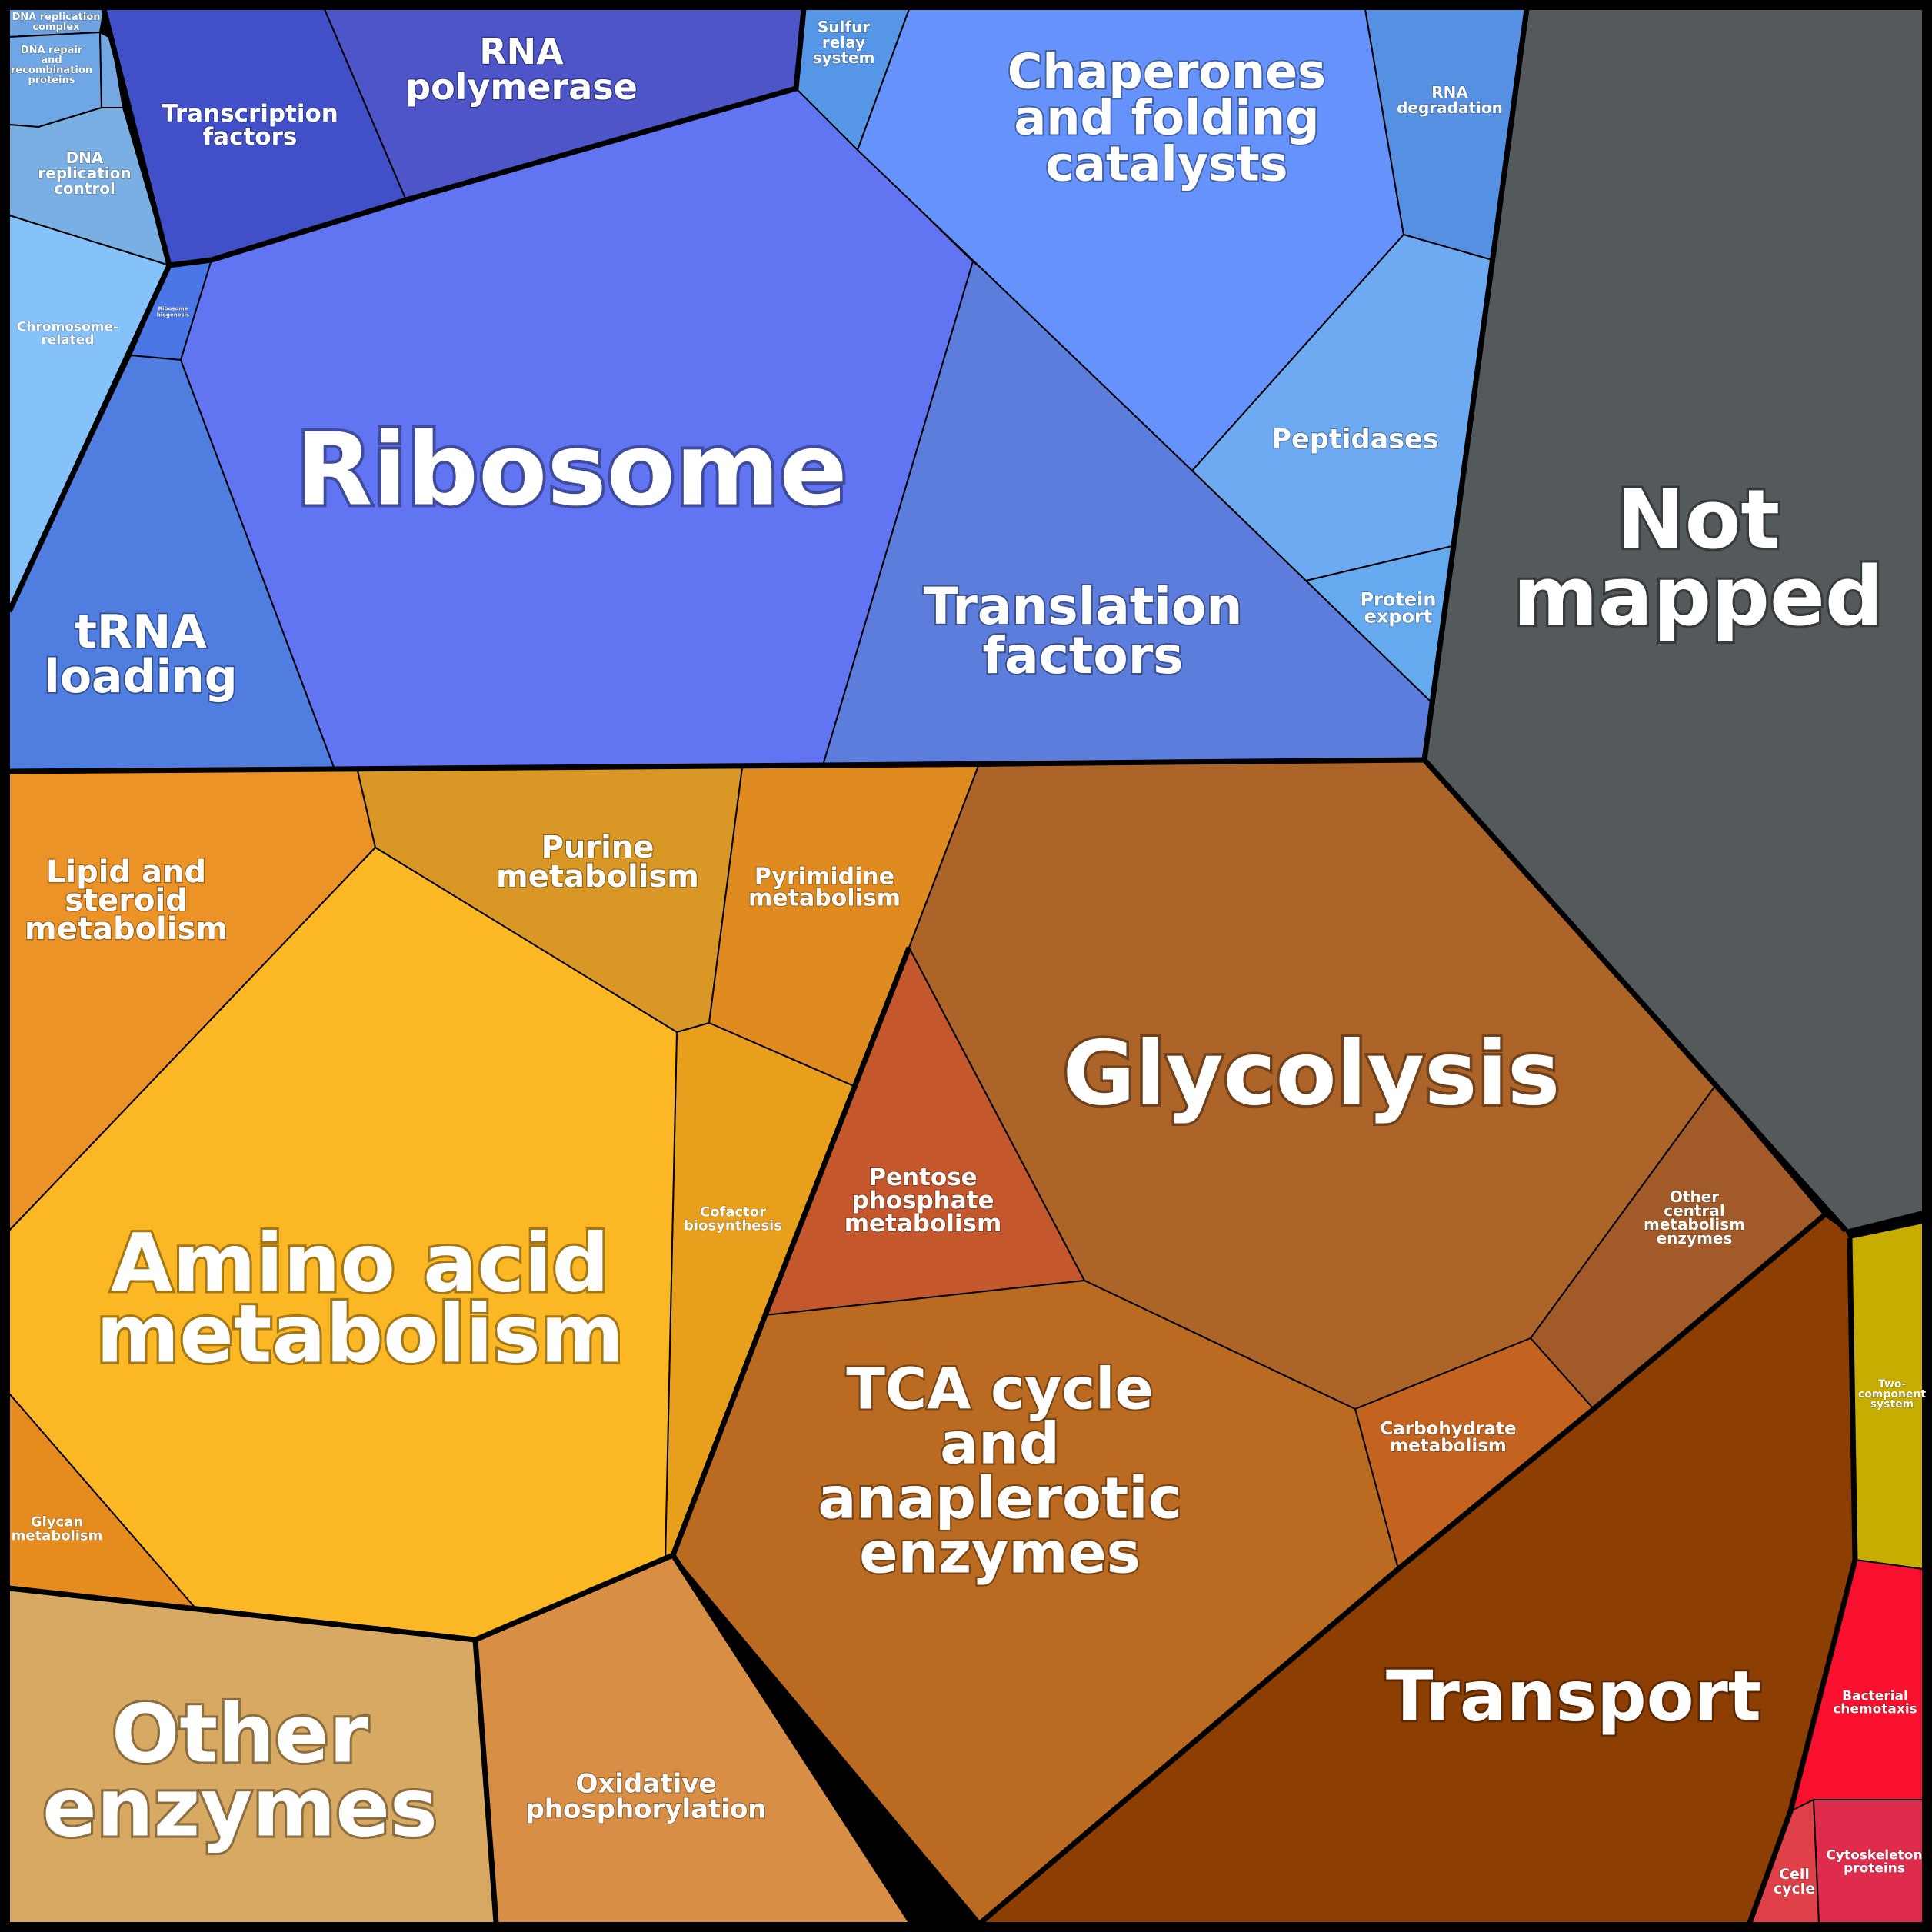 The height and width of the screenshot is (1932, 1932). Describe the element at coordinates (67, 340) in the screenshot. I see `label-line: related` at that location.